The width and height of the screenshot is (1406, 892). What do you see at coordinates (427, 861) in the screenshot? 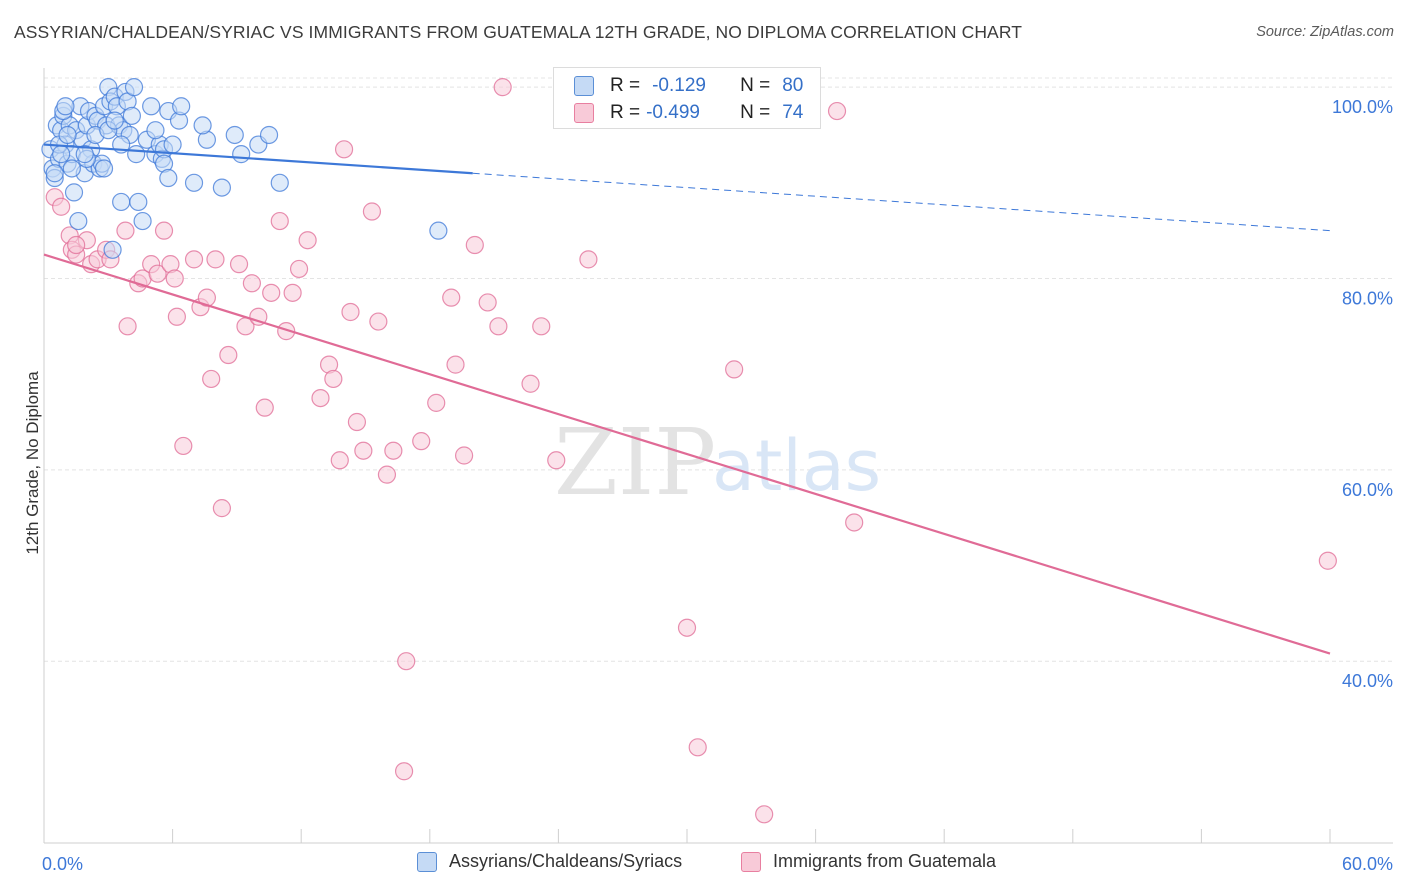
I see `legend-swatch-blue` at bounding box center [427, 861].